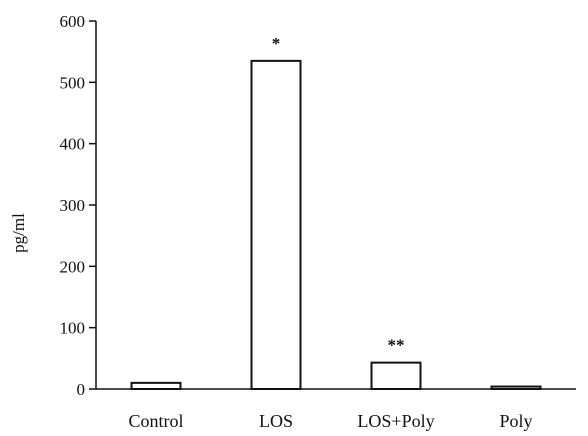  I want to click on y-axis: 0 100 200 300 400 500 600, so click(78, 205).